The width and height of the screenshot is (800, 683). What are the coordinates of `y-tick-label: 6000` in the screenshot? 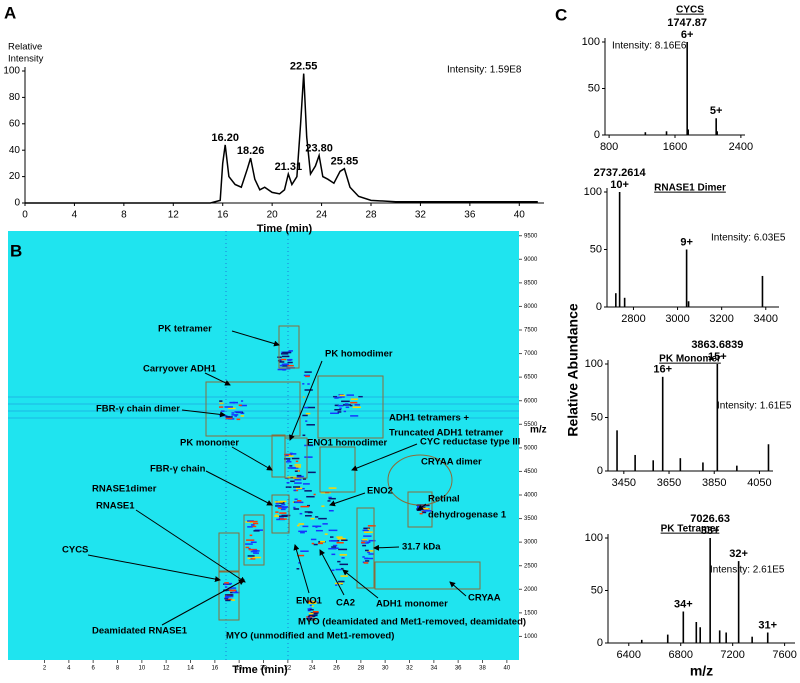 It's located at (531, 401).